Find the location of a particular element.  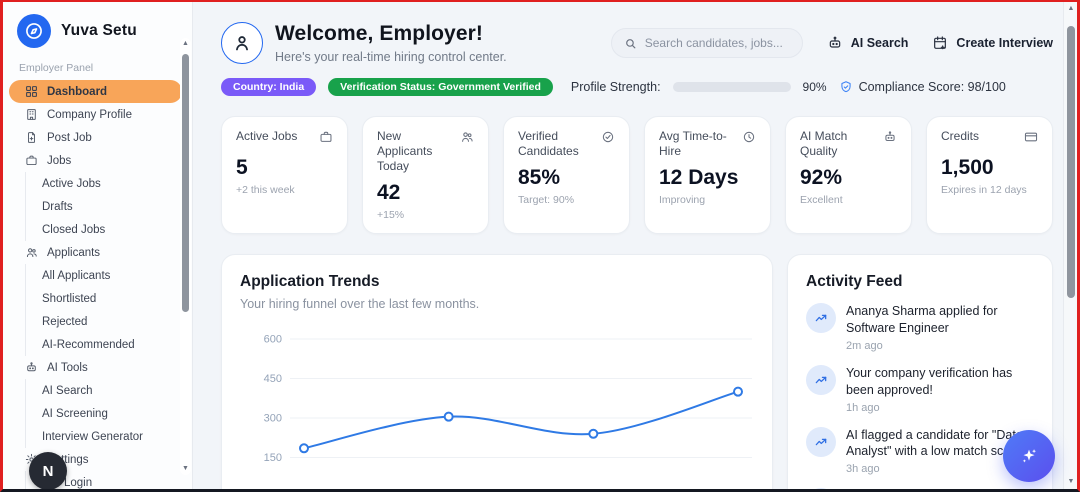

brand: Yuva Setu is located at coordinates (97, 27).